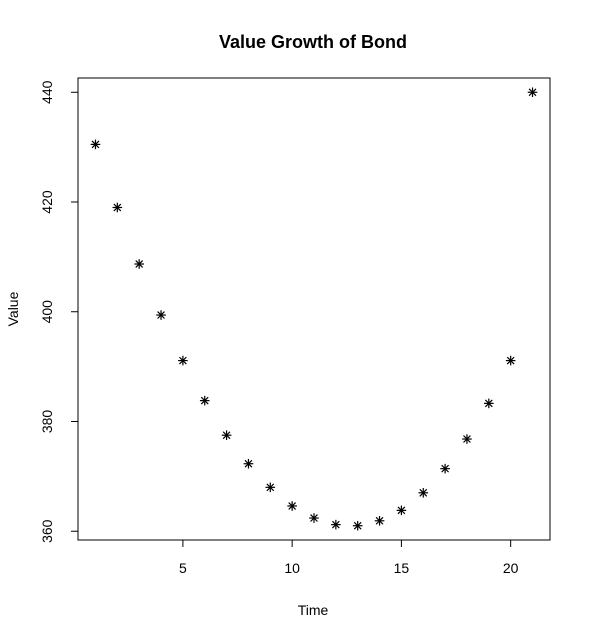 This screenshot has width=591, height=640. I want to click on y-tick-label: 420, so click(47, 202).